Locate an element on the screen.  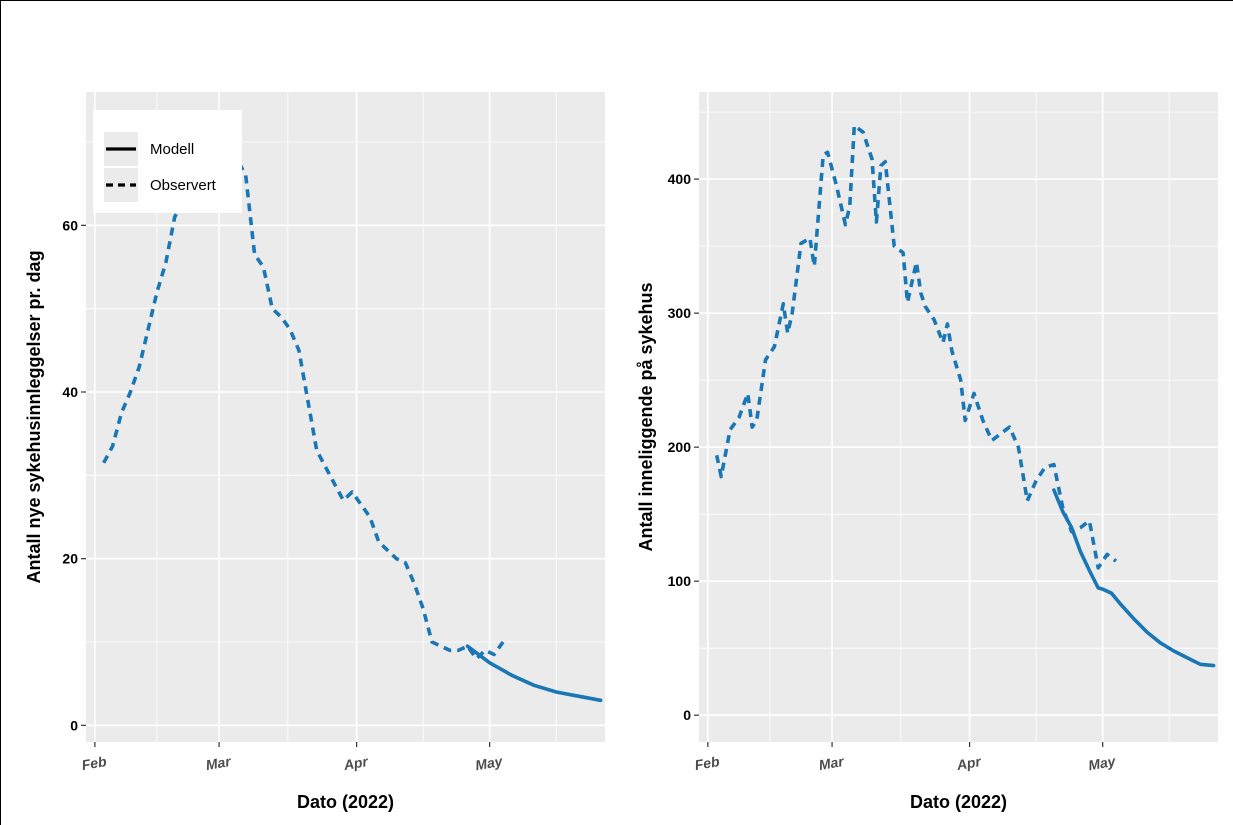
y-tick-label: 40 is located at coordinates (70, 392).